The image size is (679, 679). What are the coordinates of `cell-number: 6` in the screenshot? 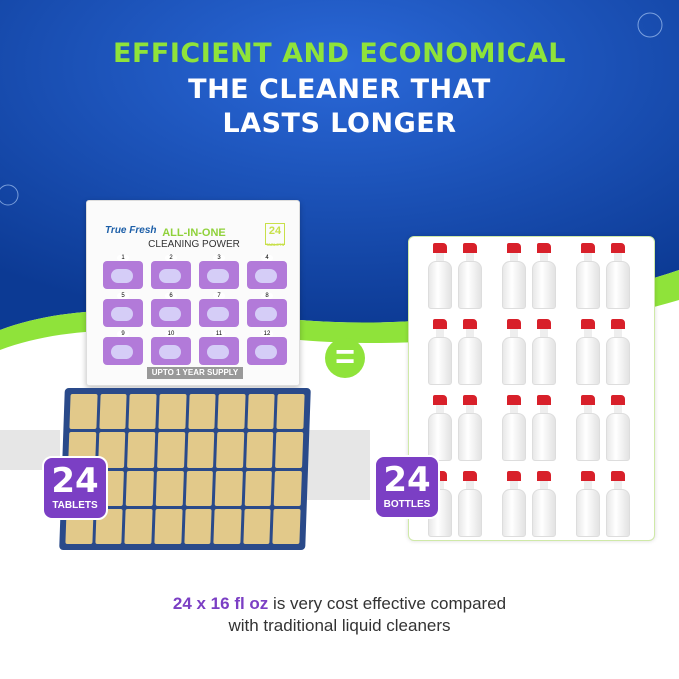 It's located at (171, 296).